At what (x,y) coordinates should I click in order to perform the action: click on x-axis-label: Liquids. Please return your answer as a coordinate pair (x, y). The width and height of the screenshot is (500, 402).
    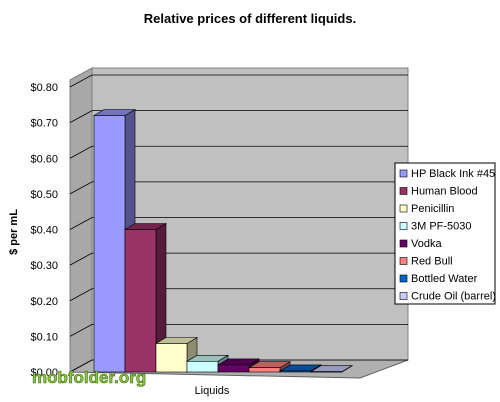
    Looking at the image, I should click on (212, 391).